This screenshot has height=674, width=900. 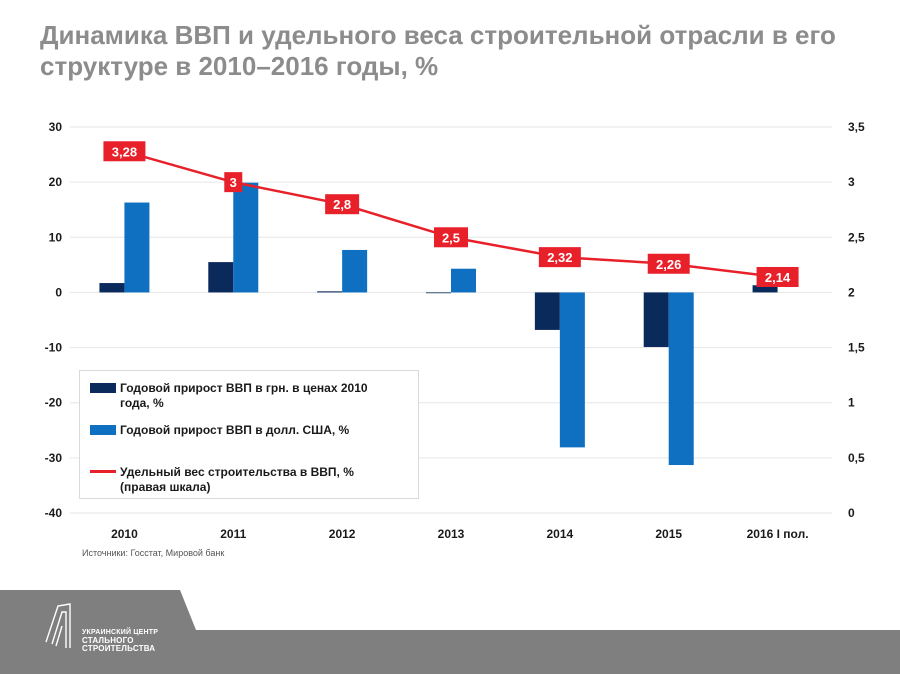 What do you see at coordinates (56, 237) in the screenshot?
I see `left-axis-tick-label: 10` at bounding box center [56, 237].